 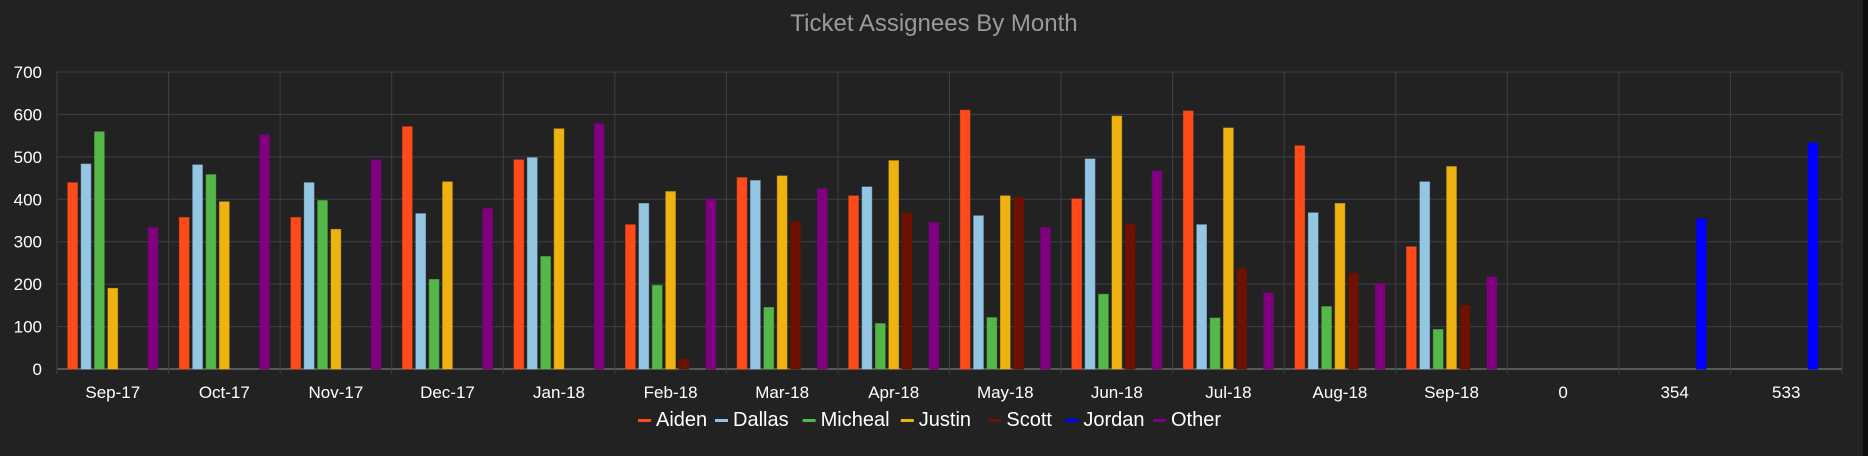 I want to click on legend: Aiden Dallas Micheal Justin Scott Jordan Other, so click(x=929, y=420).